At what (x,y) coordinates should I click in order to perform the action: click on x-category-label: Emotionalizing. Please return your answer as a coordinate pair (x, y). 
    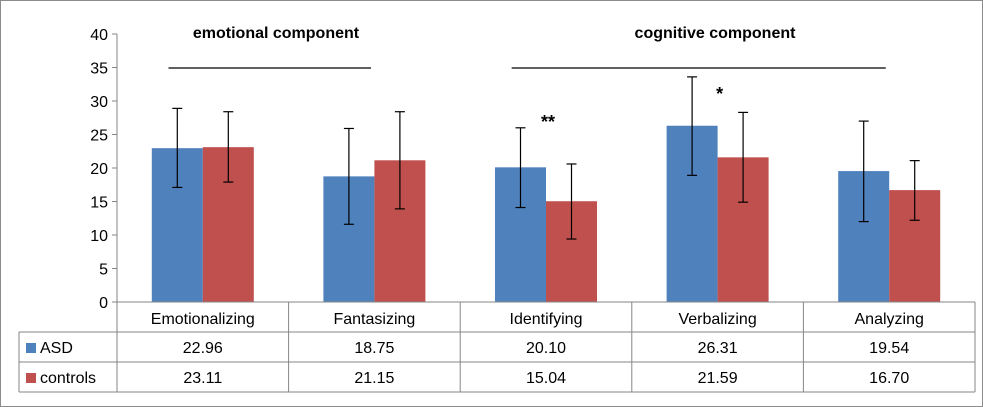
    Looking at the image, I should click on (203, 319).